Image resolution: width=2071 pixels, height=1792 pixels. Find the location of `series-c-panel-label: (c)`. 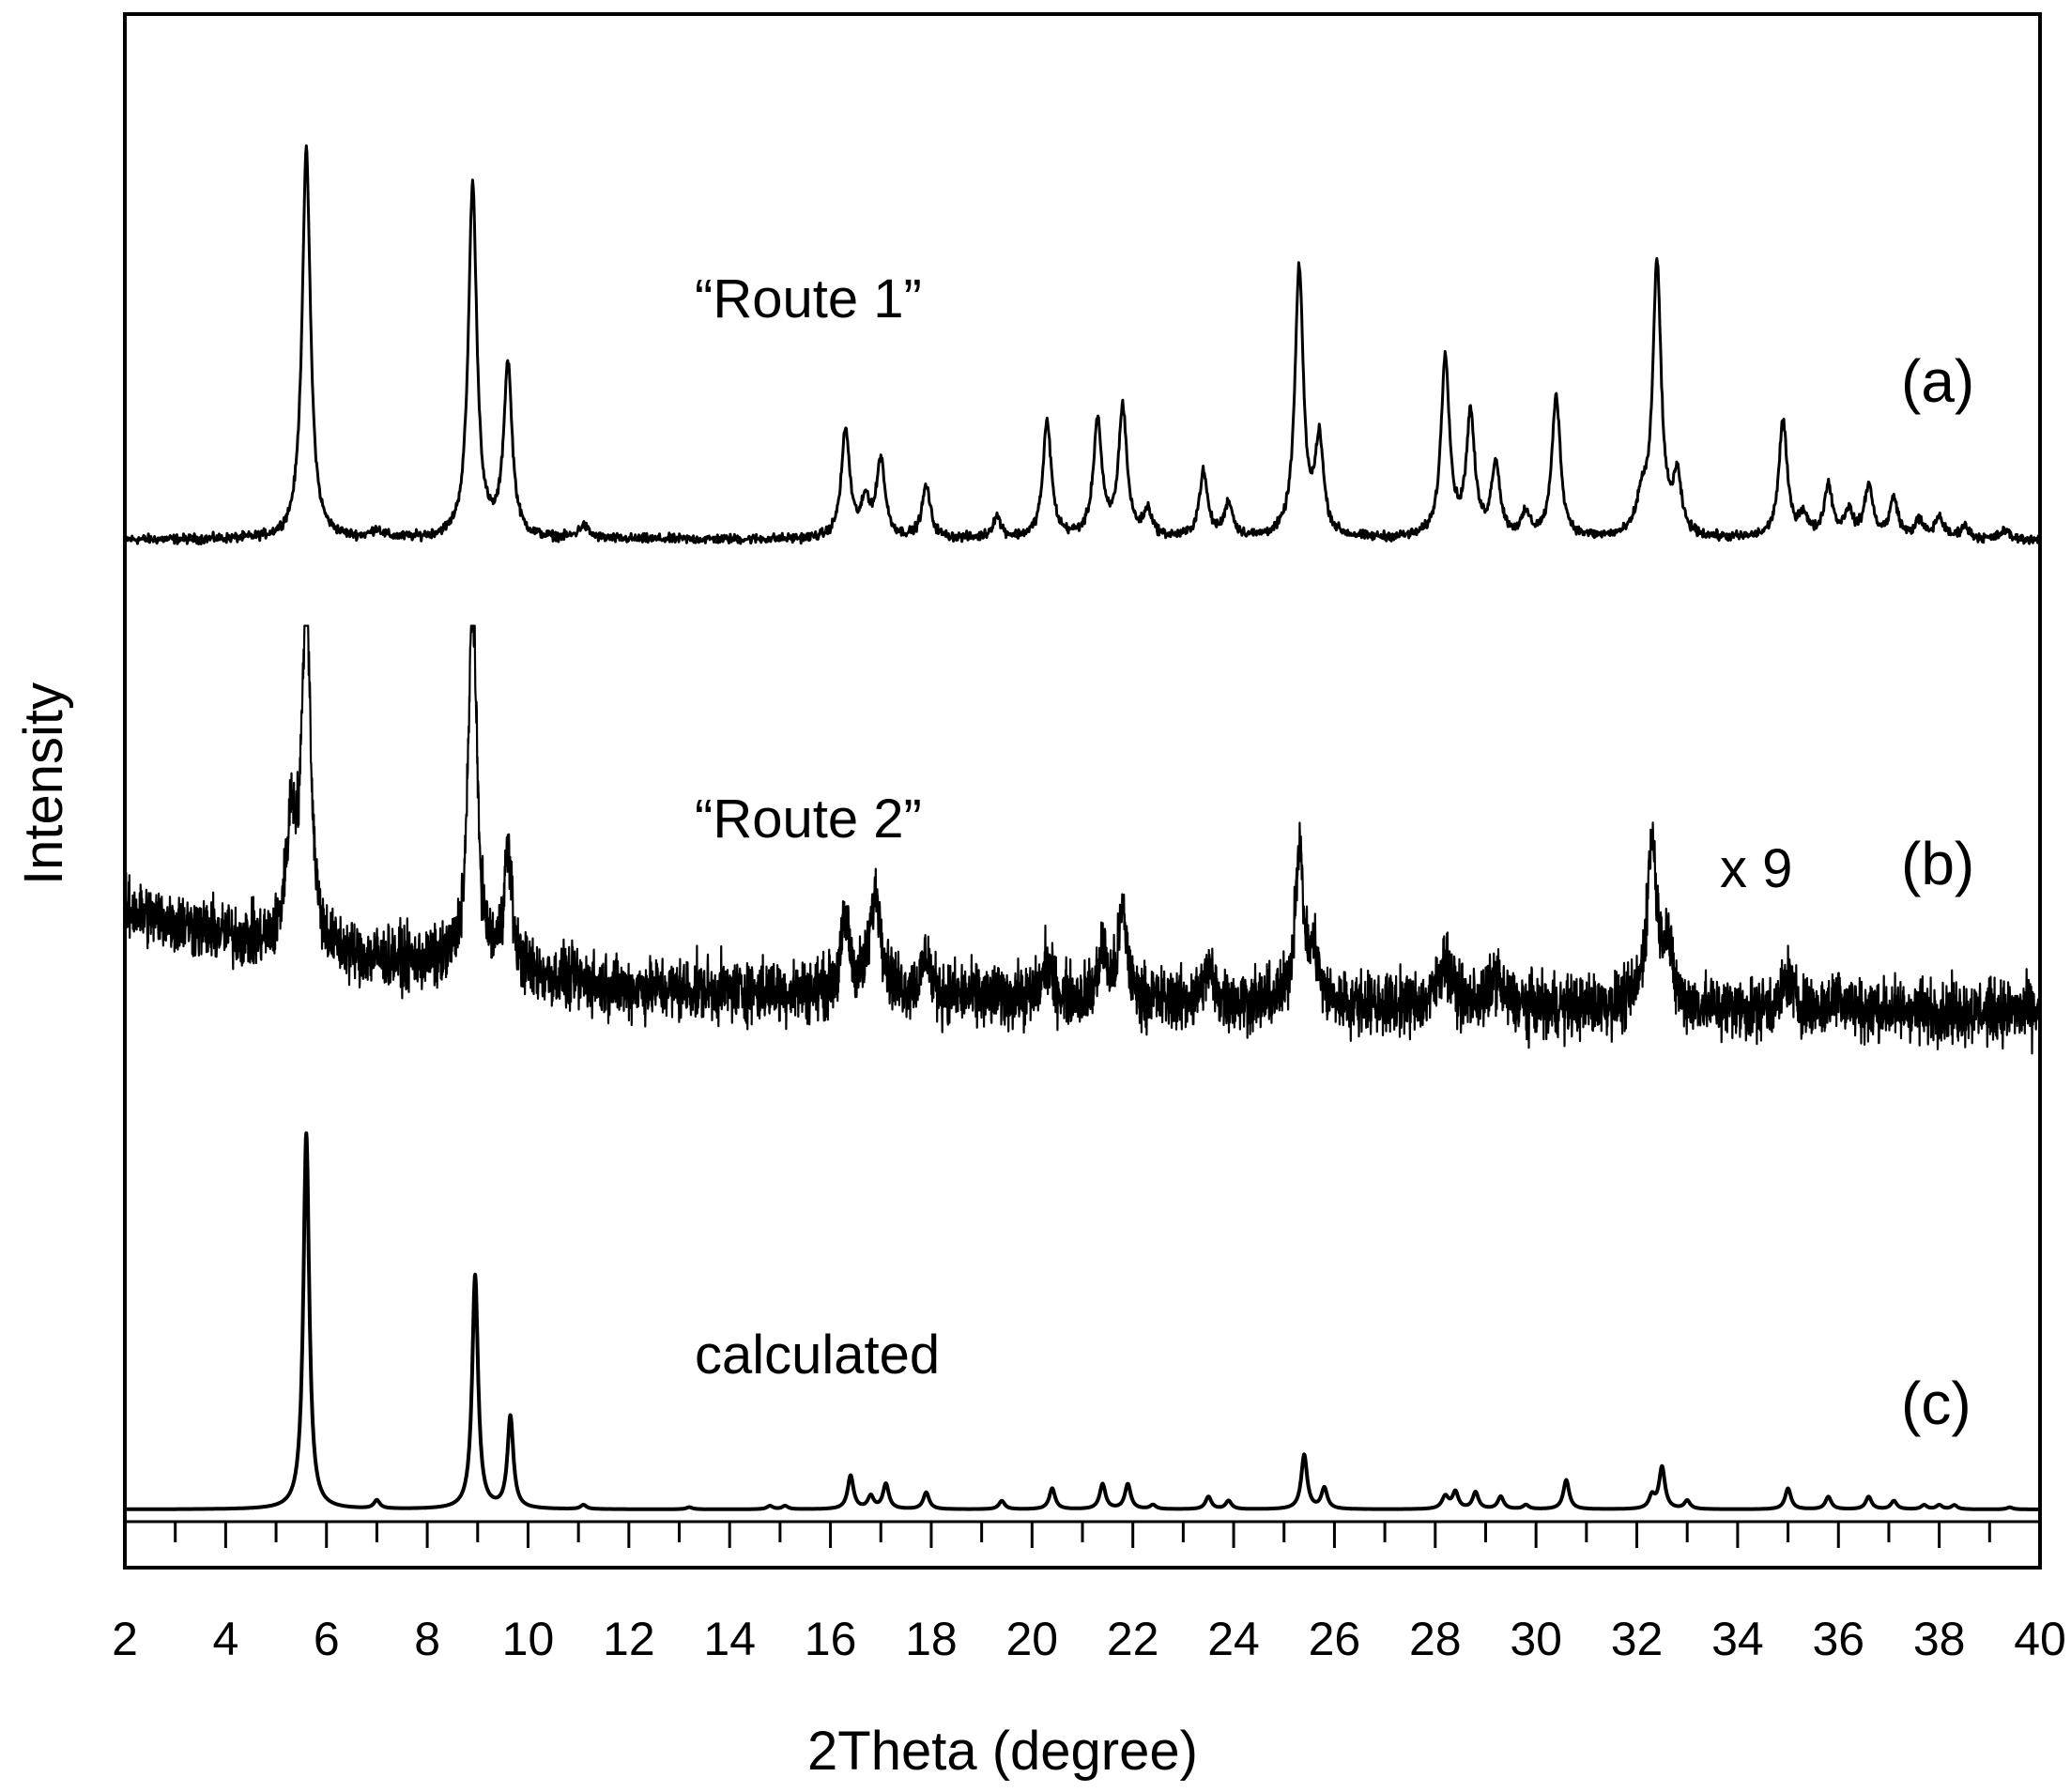

series-c-panel-label: (c) is located at coordinates (1936, 1403).